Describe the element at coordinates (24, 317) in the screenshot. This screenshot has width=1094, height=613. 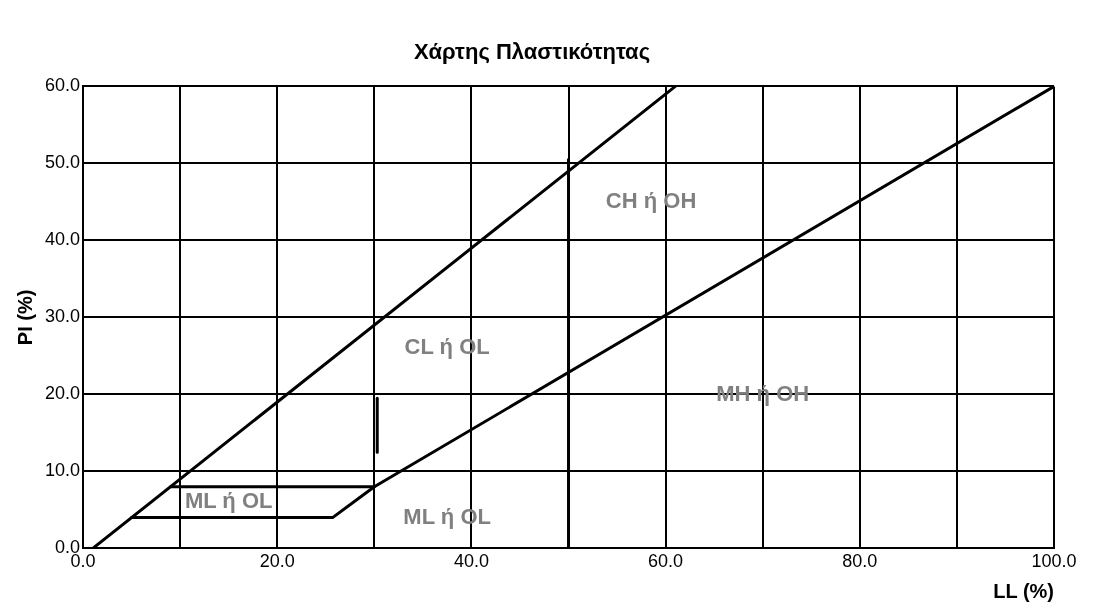
I see `y-axis-title: PI (%)` at that location.